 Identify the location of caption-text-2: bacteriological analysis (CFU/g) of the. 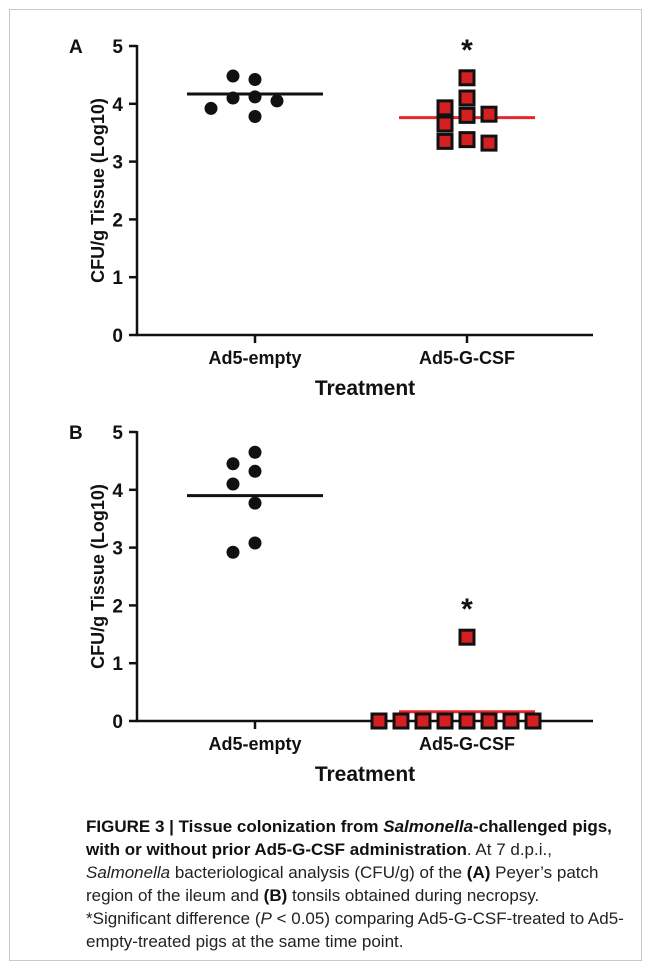
(318, 872).